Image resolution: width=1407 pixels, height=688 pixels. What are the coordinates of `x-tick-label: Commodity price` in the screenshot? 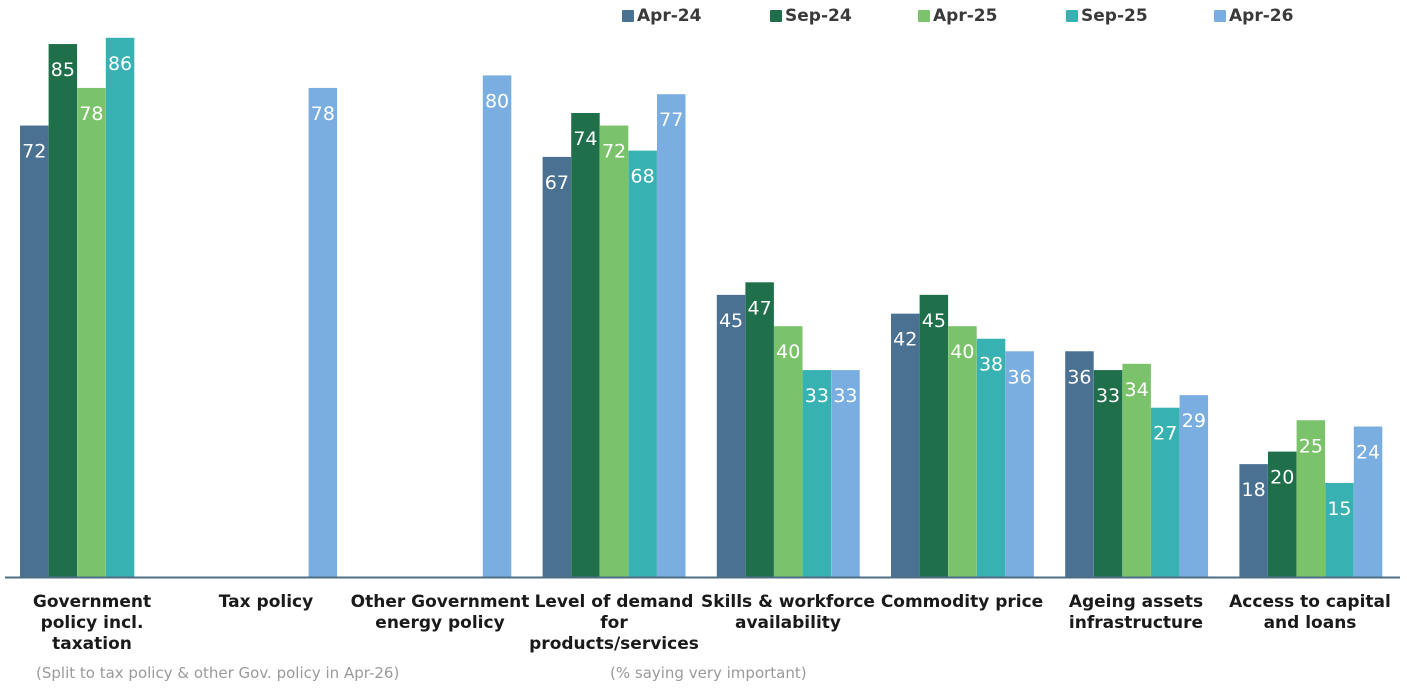 It's located at (962, 602).